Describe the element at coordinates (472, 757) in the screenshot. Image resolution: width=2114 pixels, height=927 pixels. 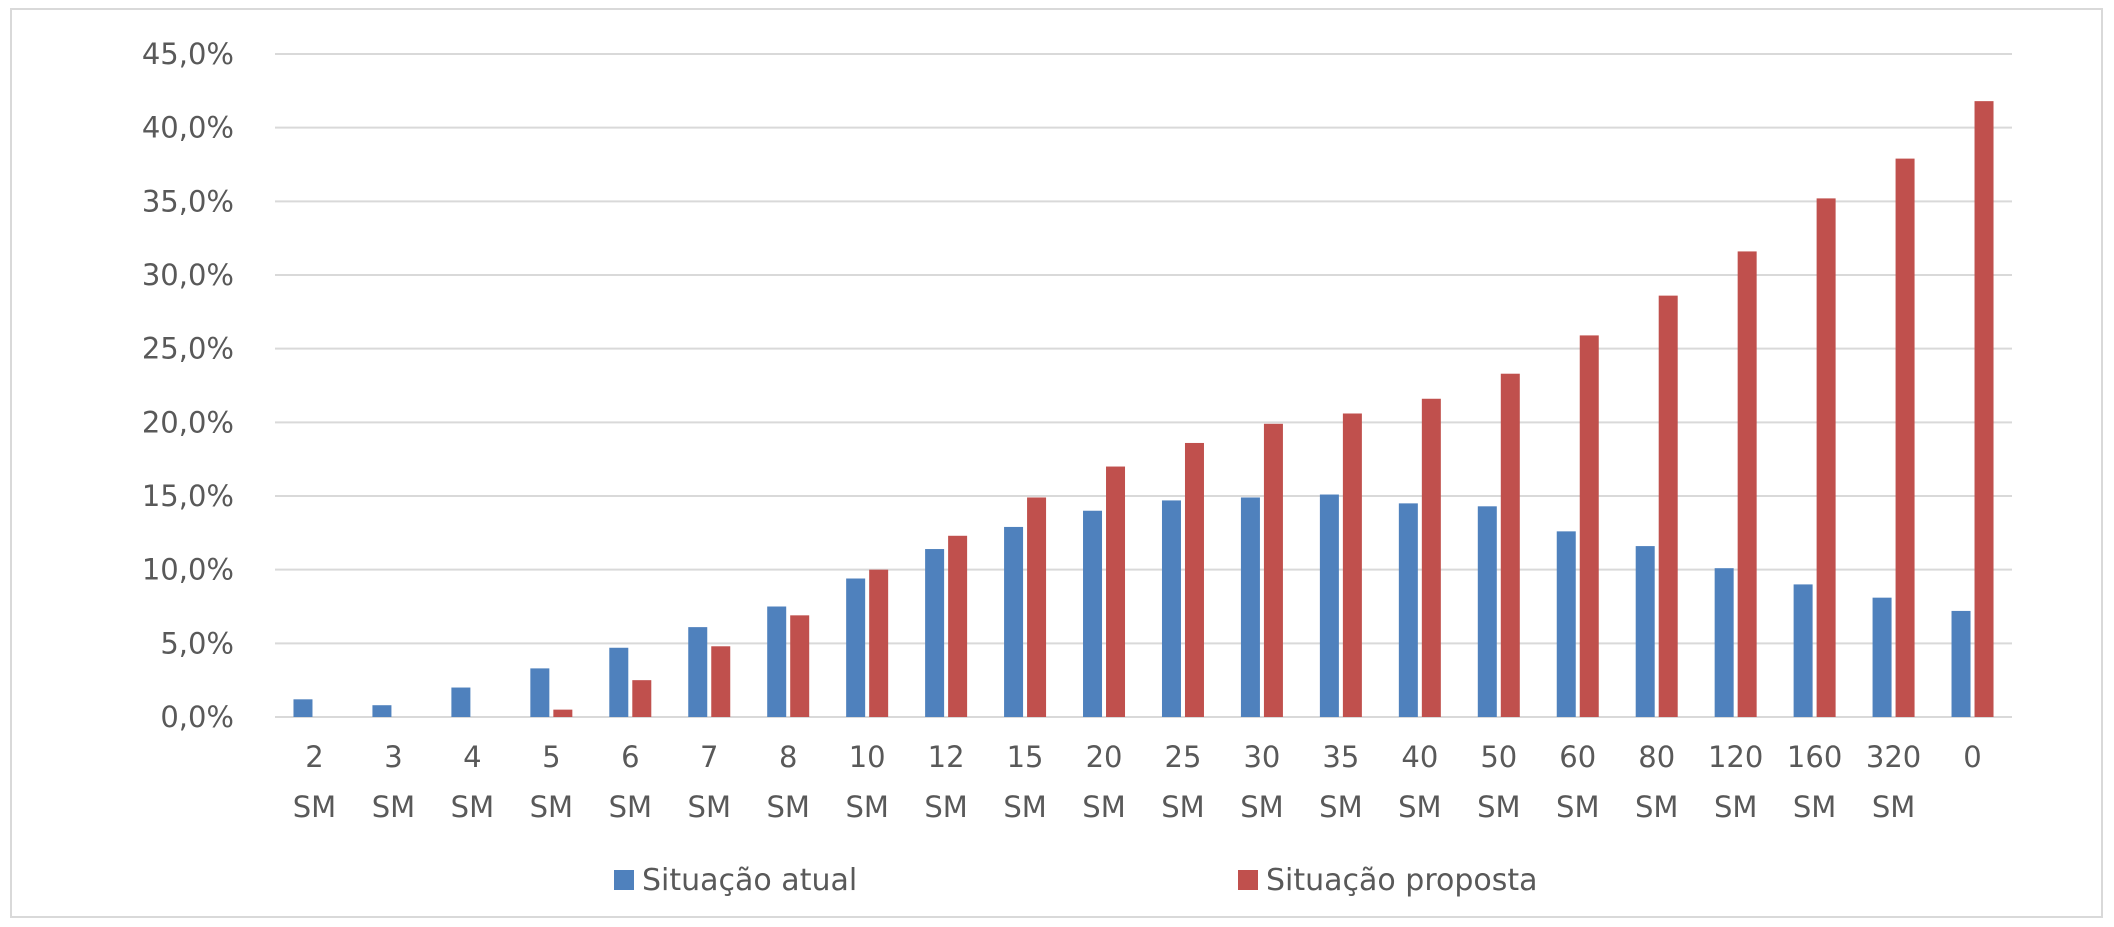
I see `x-tick-label: 4` at that location.